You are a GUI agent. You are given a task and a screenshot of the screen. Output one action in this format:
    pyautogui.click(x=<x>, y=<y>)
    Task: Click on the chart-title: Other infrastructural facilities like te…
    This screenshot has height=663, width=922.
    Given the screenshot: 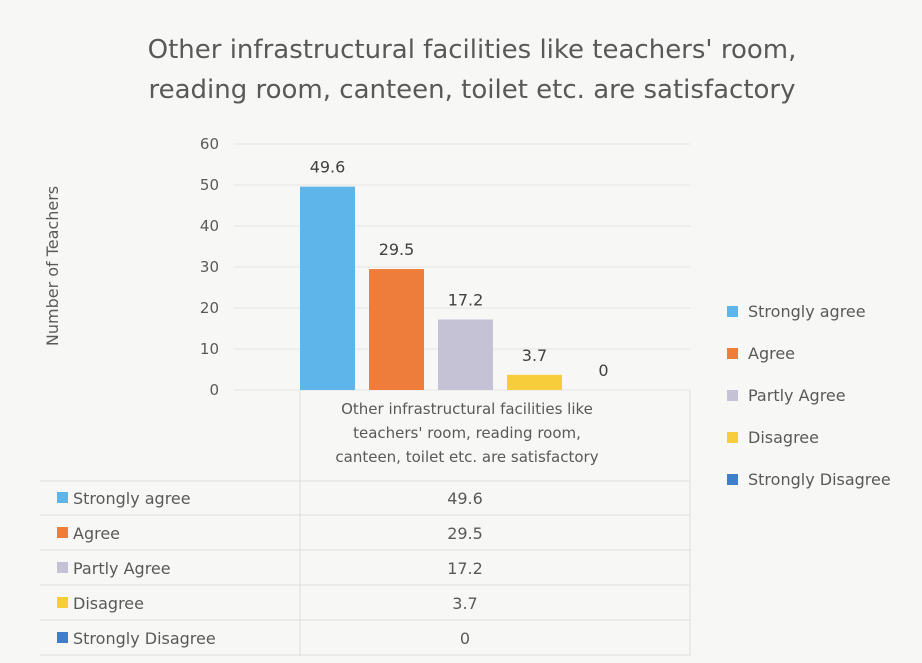 What is the action you would take?
    pyautogui.click(x=472, y=70)
    